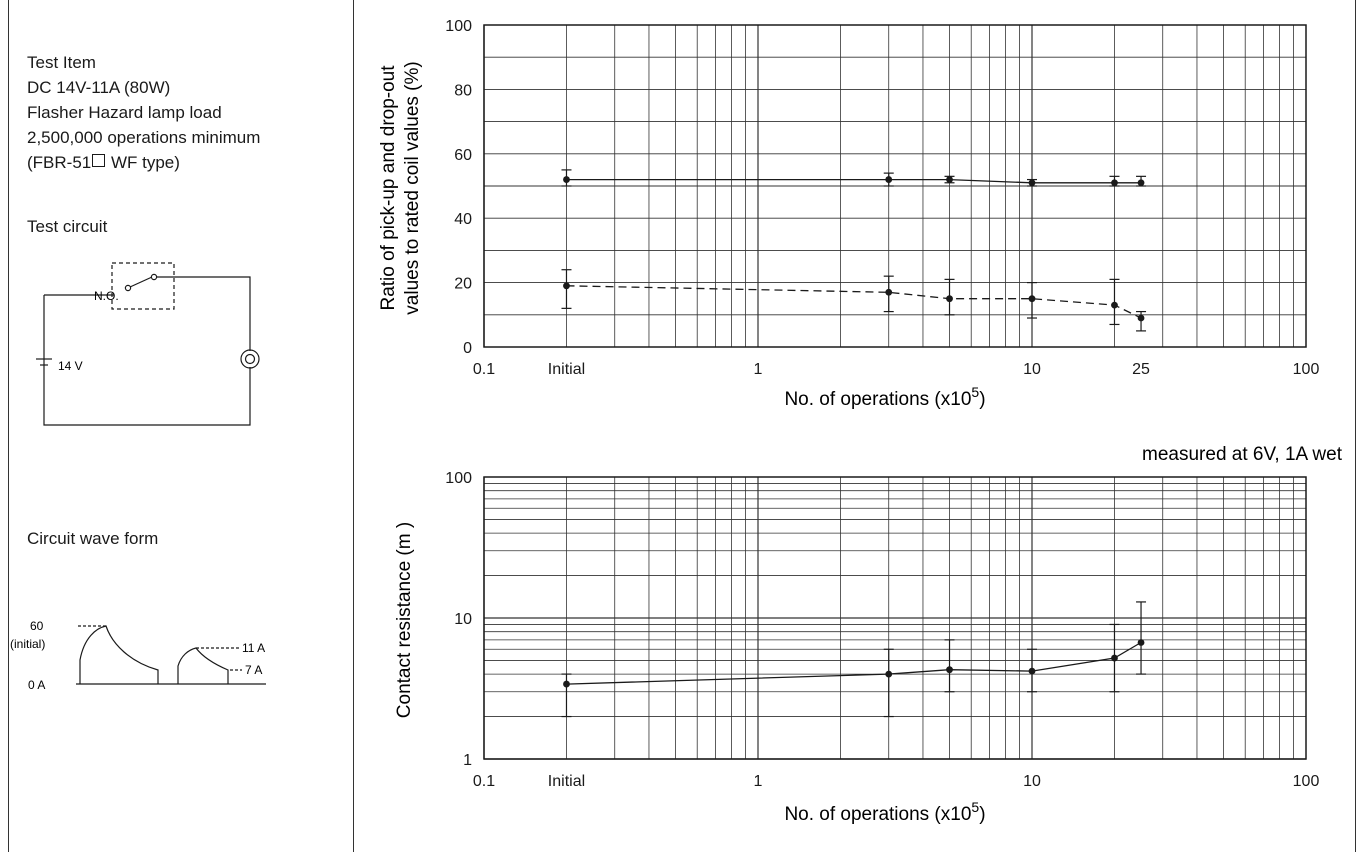 Image resolution: width=1364 pixels, height=854 pixels. What do you see at coordinates (467, 760) in the screenshot?
I see `y-tick-label: 1` at bounding box center [467, 760].